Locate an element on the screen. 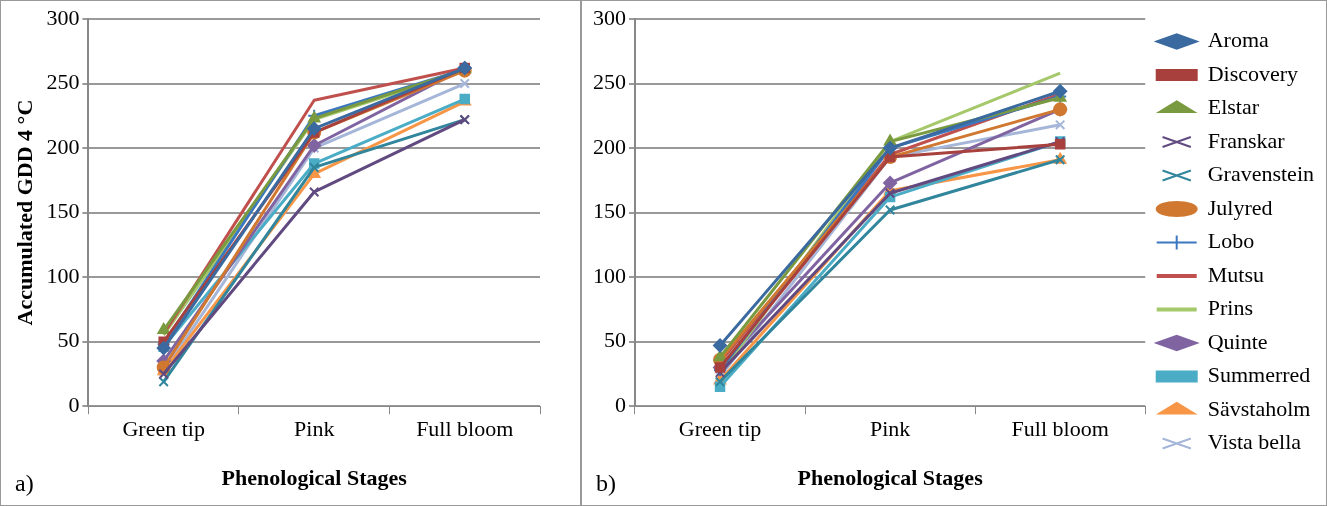  legend-label: Mutsu is located at coordinates (1235, 274).